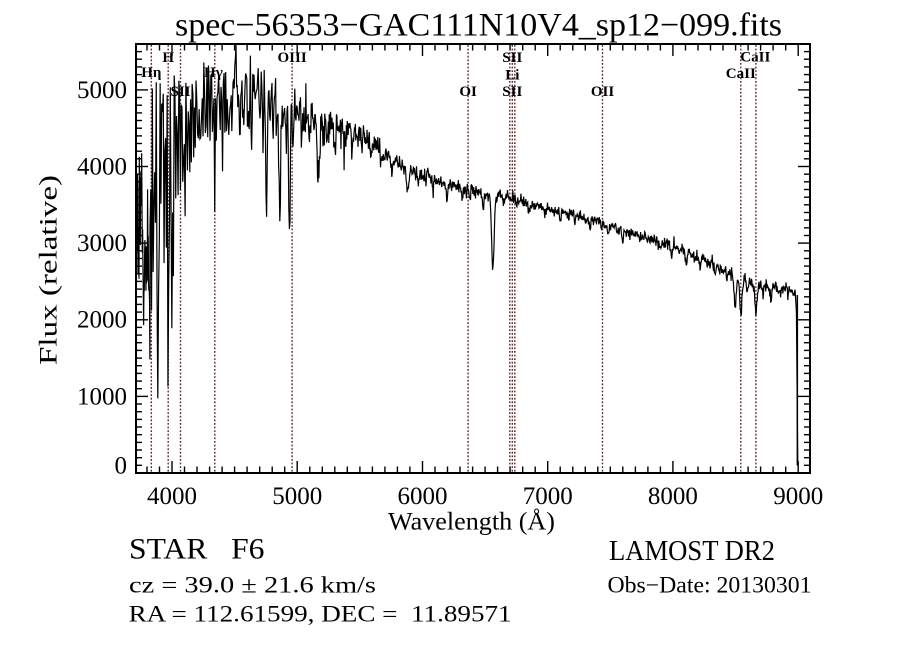  Describe the element at coordinates (478, 26) in the screenshot. I see `svg-text:spec−56353−GAC111N10V4_sp12−09: spec−56353−GAC111N10V4_sp12−099.fits` at that location.